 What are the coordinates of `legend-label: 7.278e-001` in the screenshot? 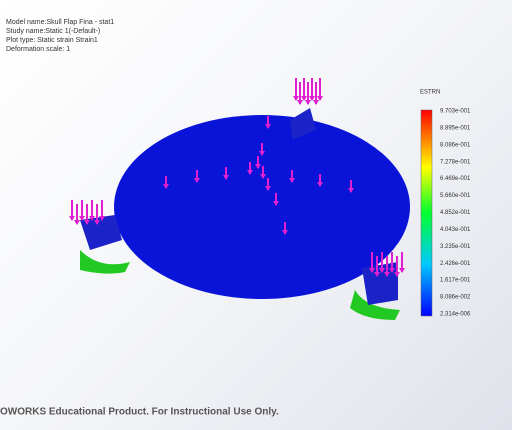 It's located at (455, 162).